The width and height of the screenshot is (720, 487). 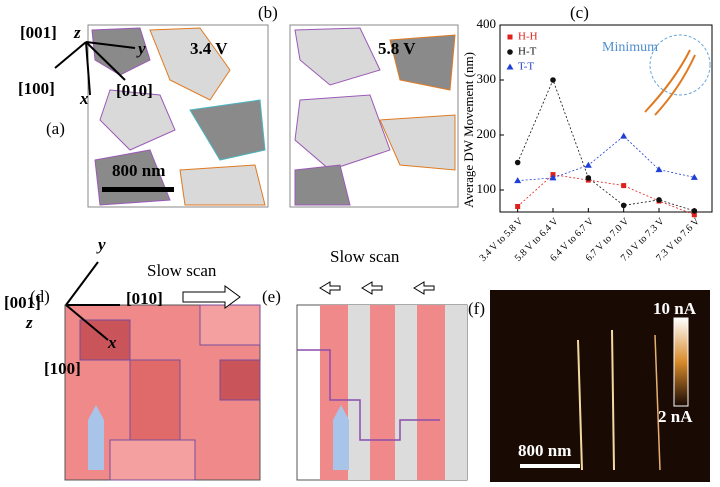 I want to click on panel-label: (b), so click(x=268, y=12).